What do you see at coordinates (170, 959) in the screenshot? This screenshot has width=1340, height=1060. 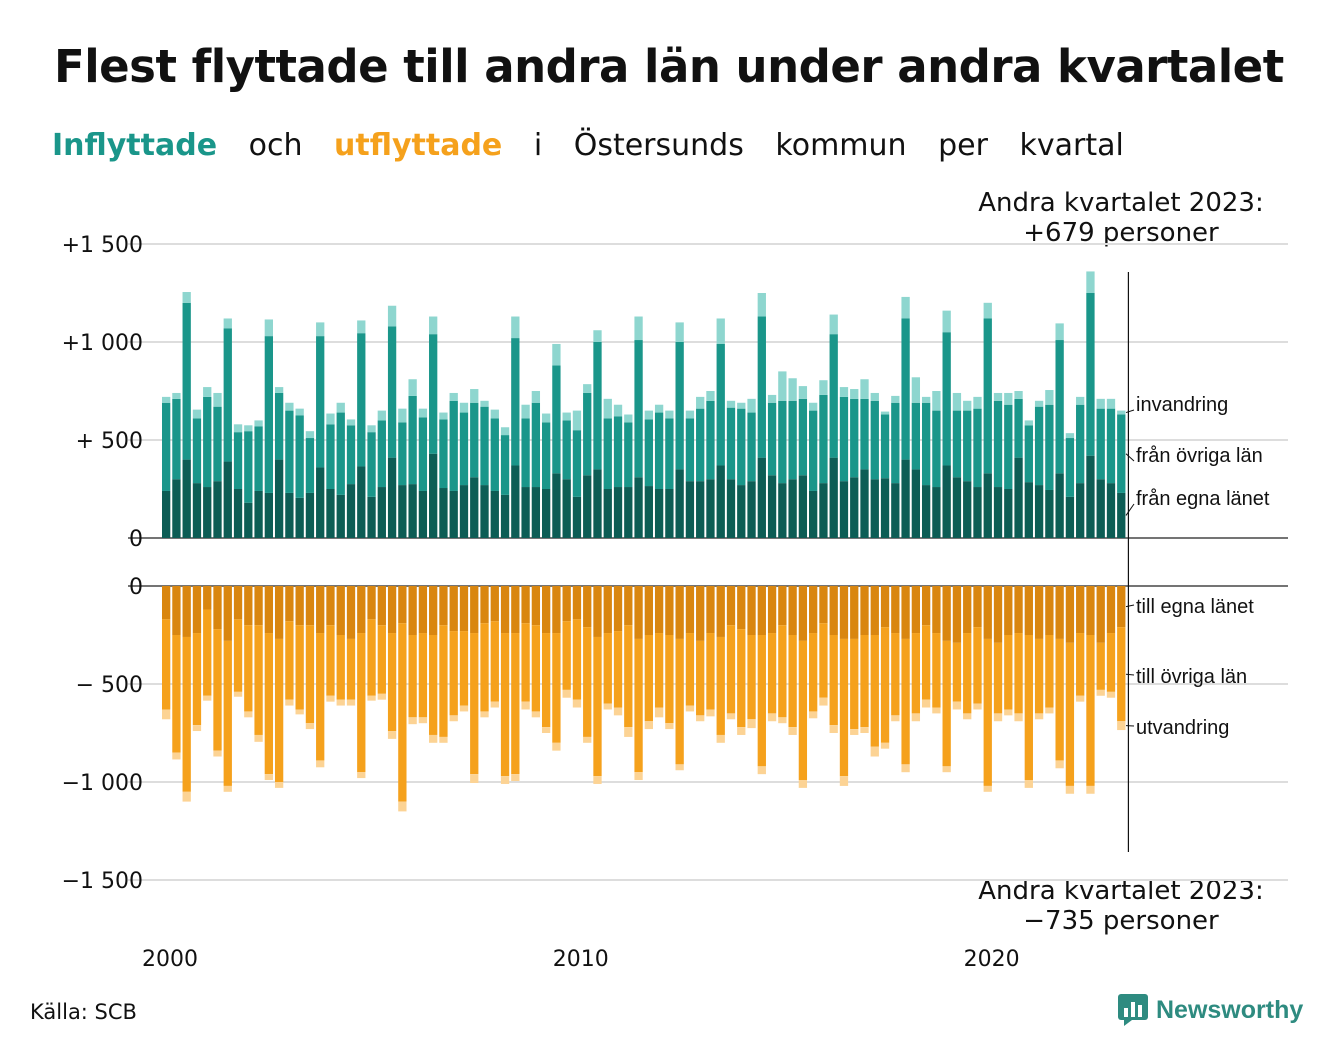 I see `x-tick-label: 2000` at bounding box center [170, 959].